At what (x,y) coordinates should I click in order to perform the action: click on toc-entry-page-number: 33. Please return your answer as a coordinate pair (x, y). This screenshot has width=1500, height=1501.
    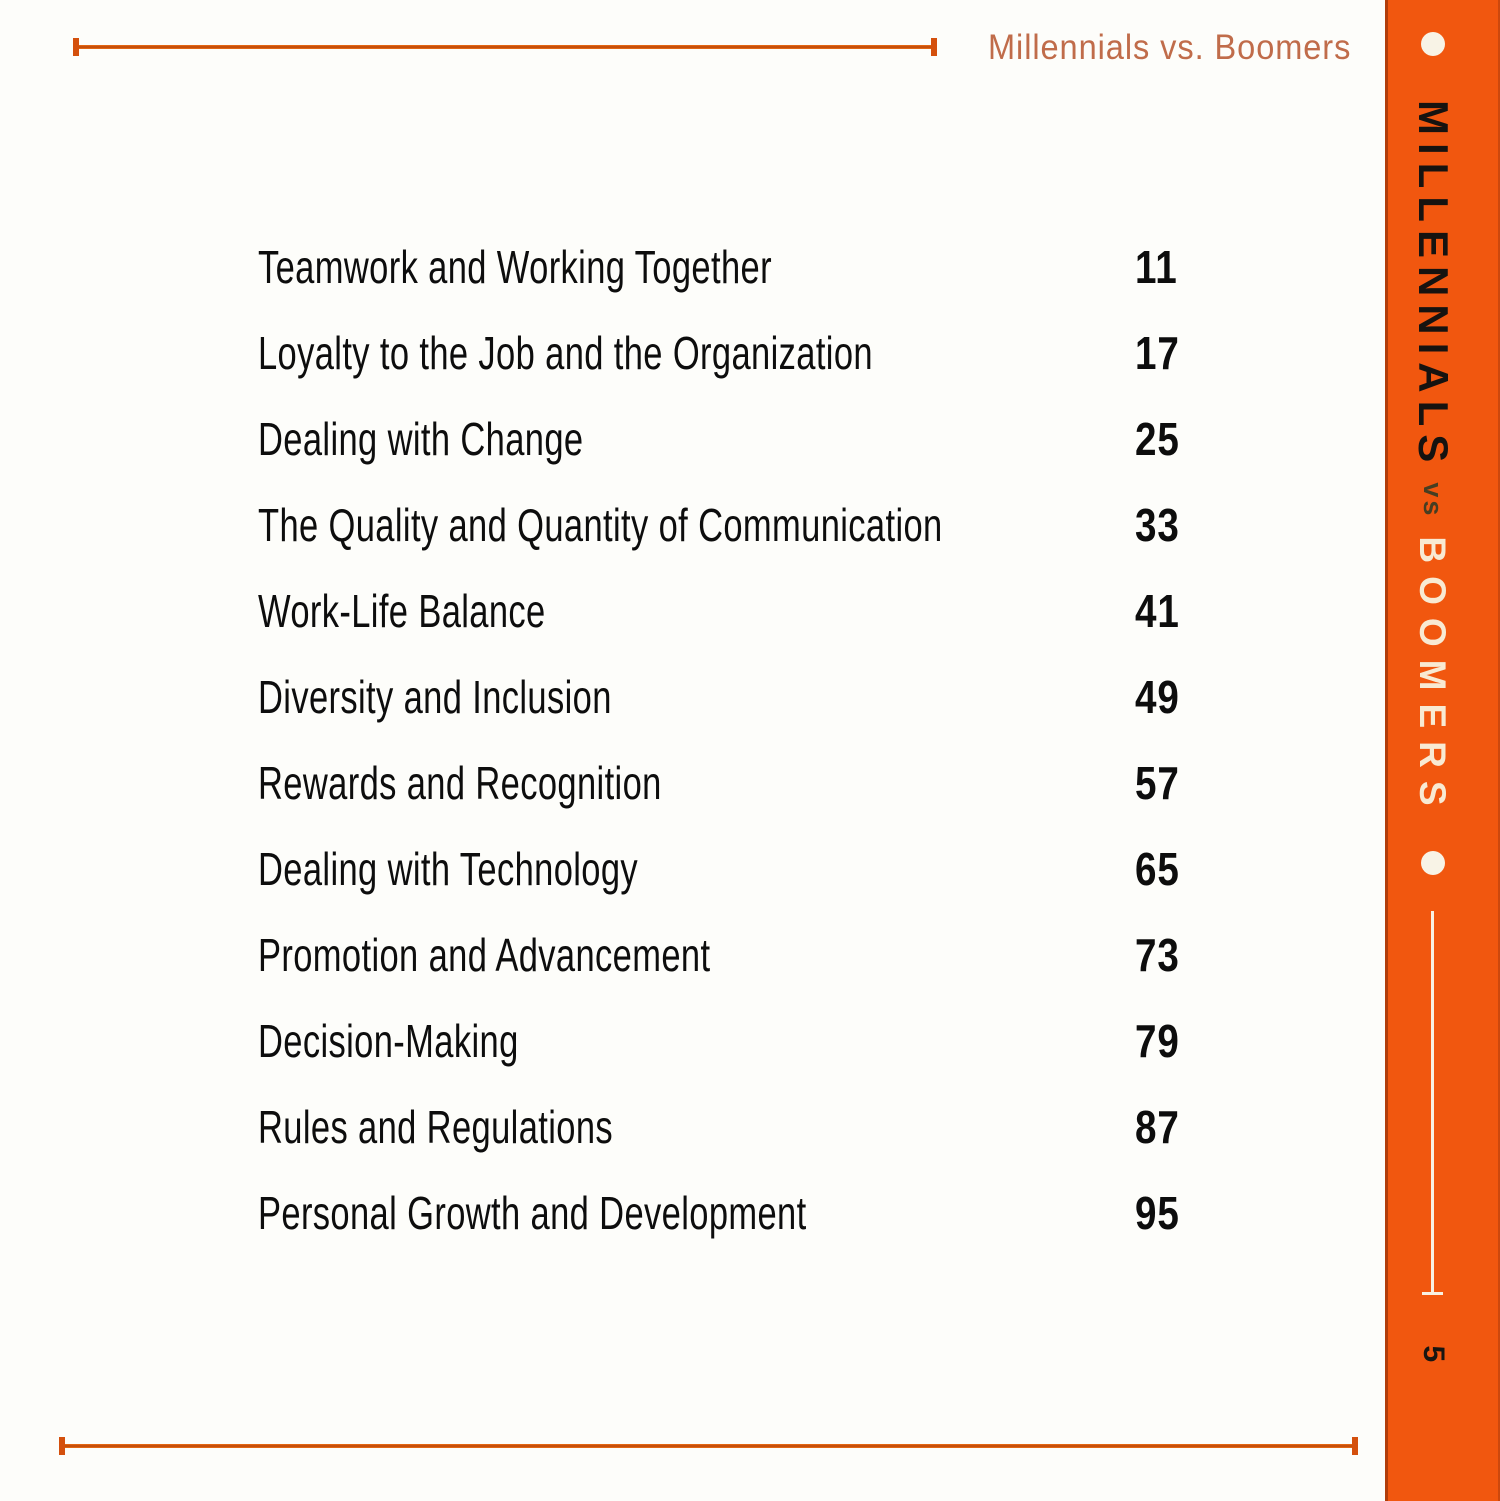
    Looking at the image, I should click on (1157, 525).